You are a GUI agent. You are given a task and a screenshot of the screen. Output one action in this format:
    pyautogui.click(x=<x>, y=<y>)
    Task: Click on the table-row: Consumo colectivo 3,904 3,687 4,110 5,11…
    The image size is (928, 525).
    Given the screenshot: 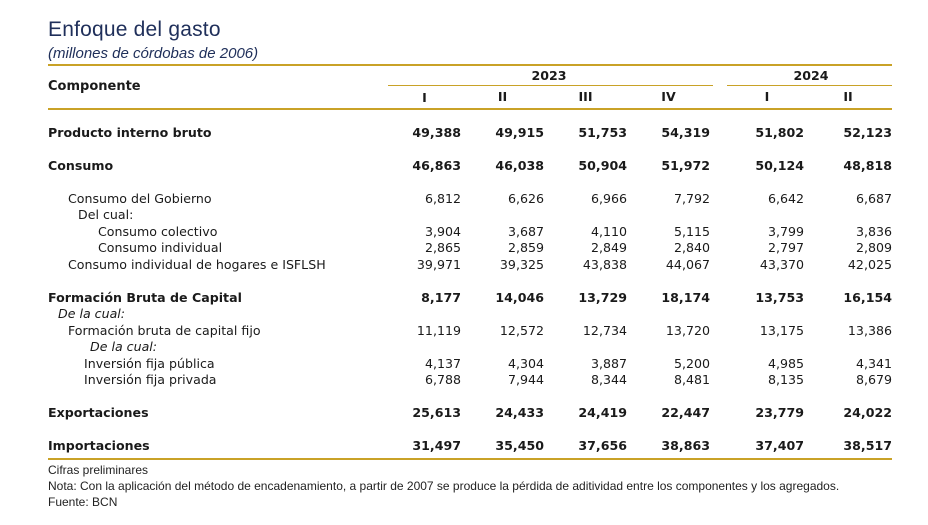 What is the action you would take?
    pyautogui.click(x=470, y=232)
    